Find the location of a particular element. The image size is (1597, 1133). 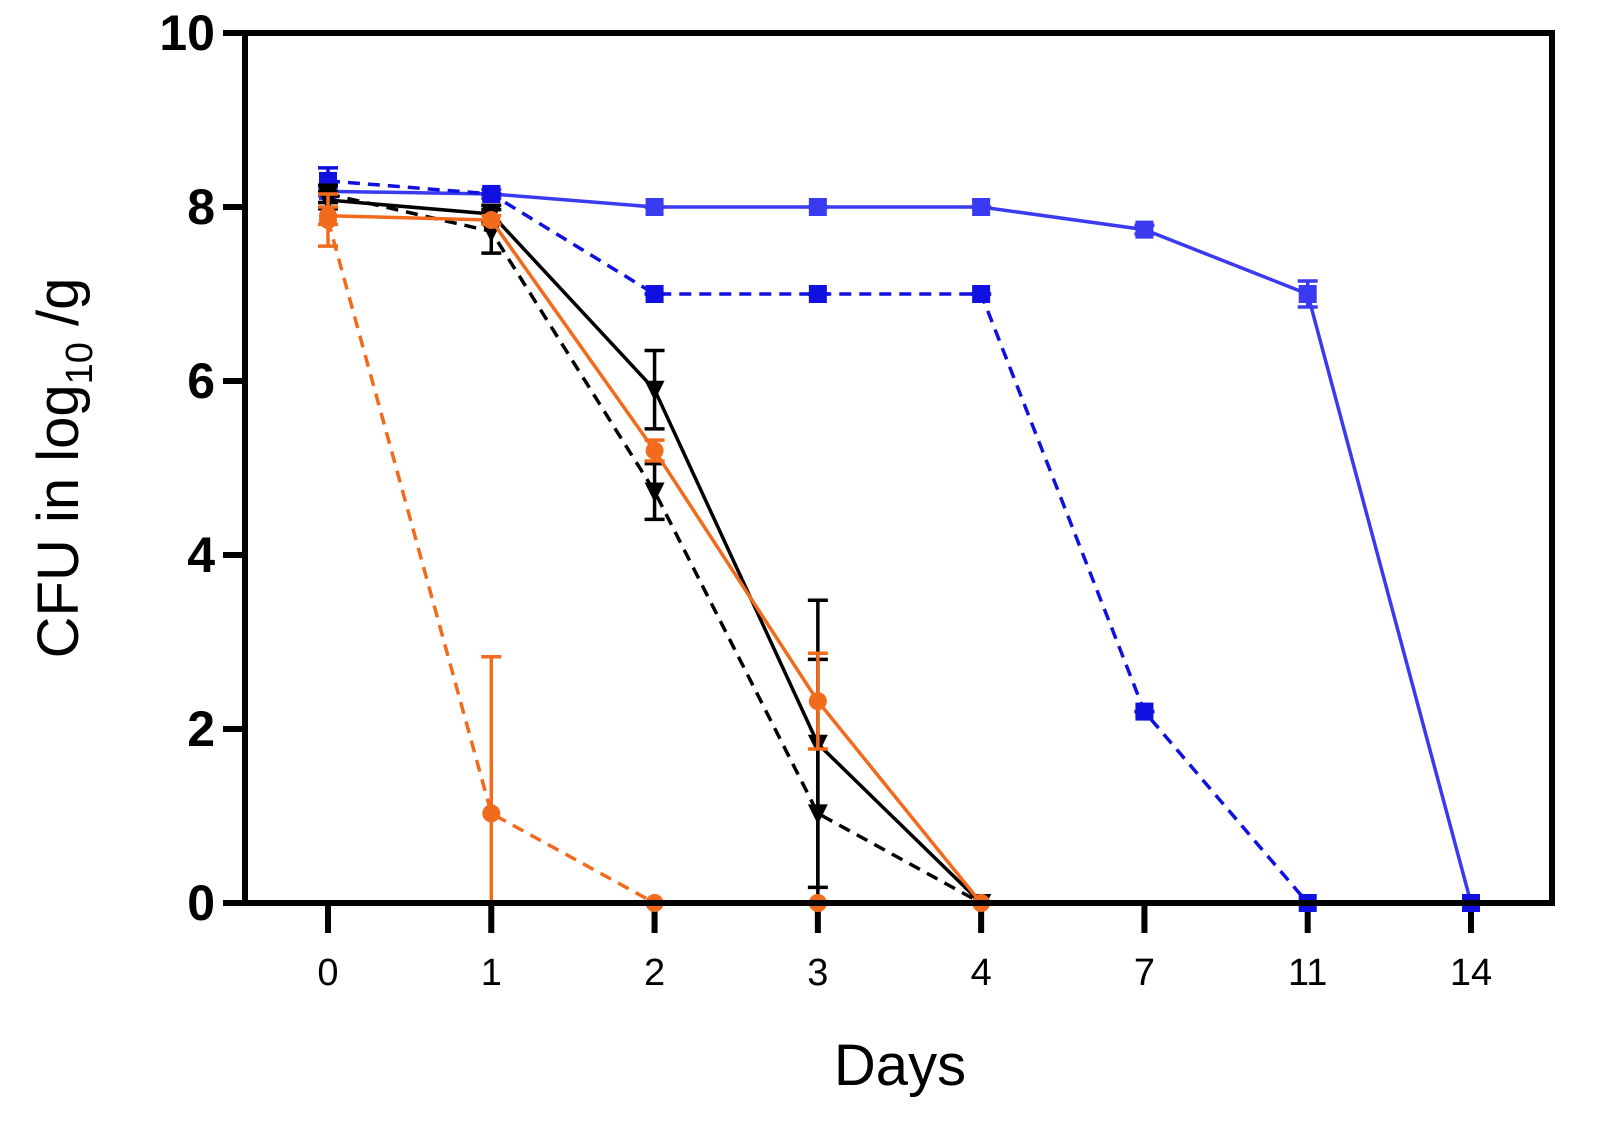

x-tick-label: 0 is located at coordinates (327, 973).